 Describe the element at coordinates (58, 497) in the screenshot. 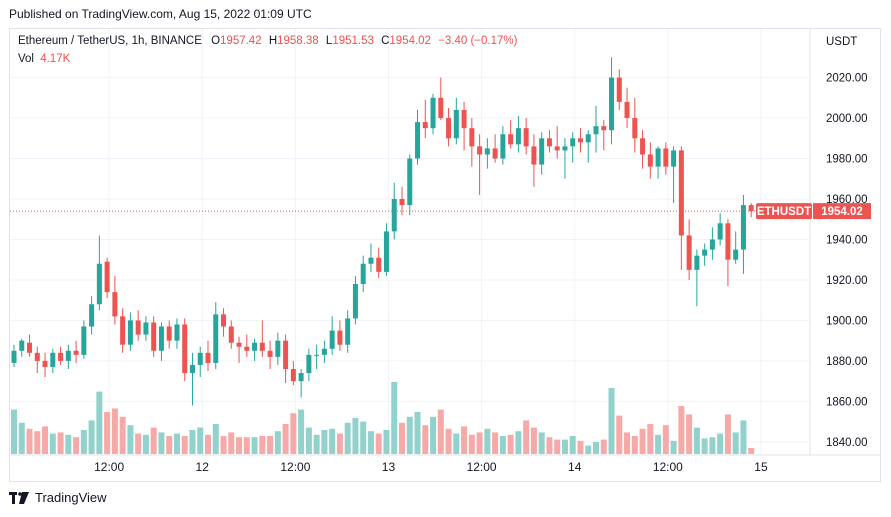

I see `footer-brand: TradingView` at that location.